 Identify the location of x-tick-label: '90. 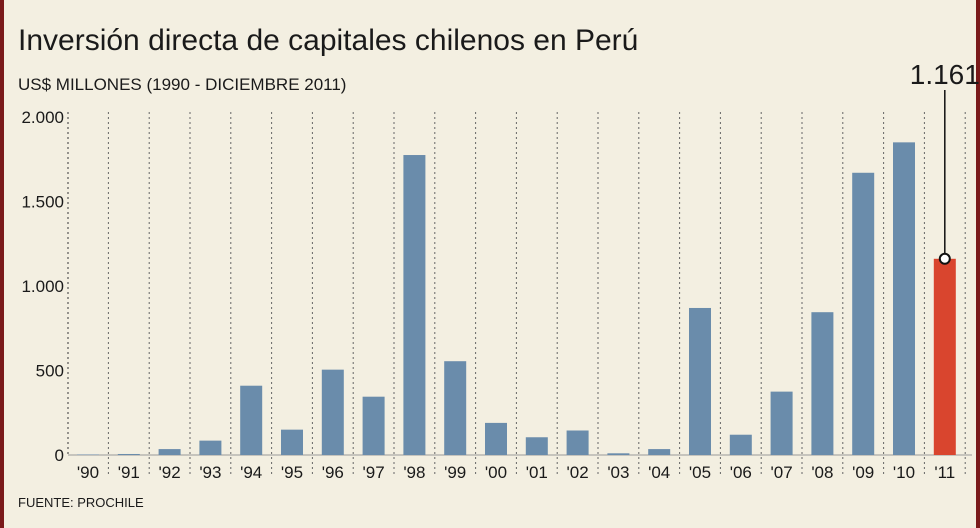
(88, 472).